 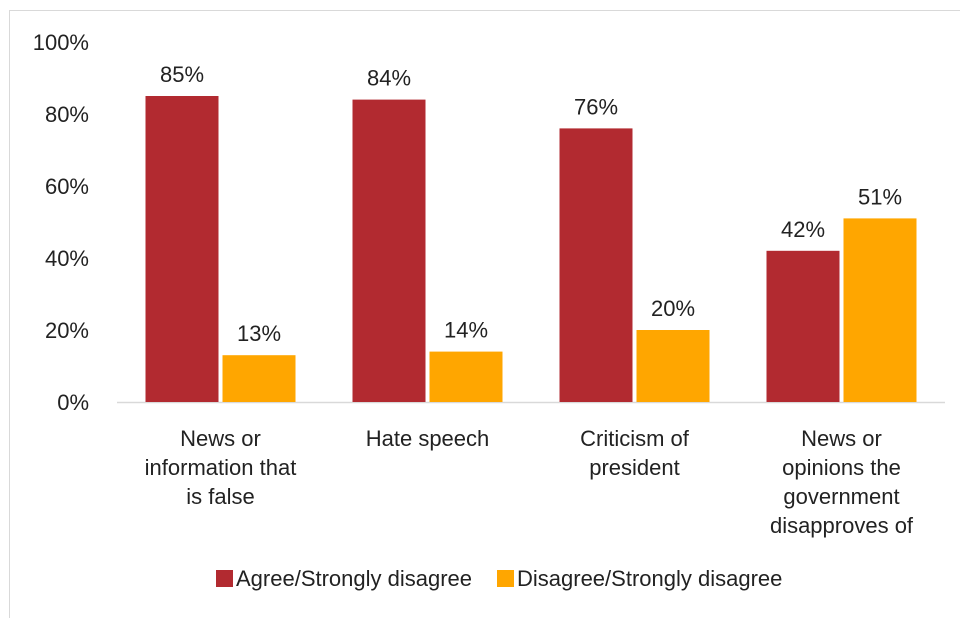 What do you see at coordinates (67, 186) in the screenshot?
I see `y-tick-label: 60%` at bounding box center [67, 186].